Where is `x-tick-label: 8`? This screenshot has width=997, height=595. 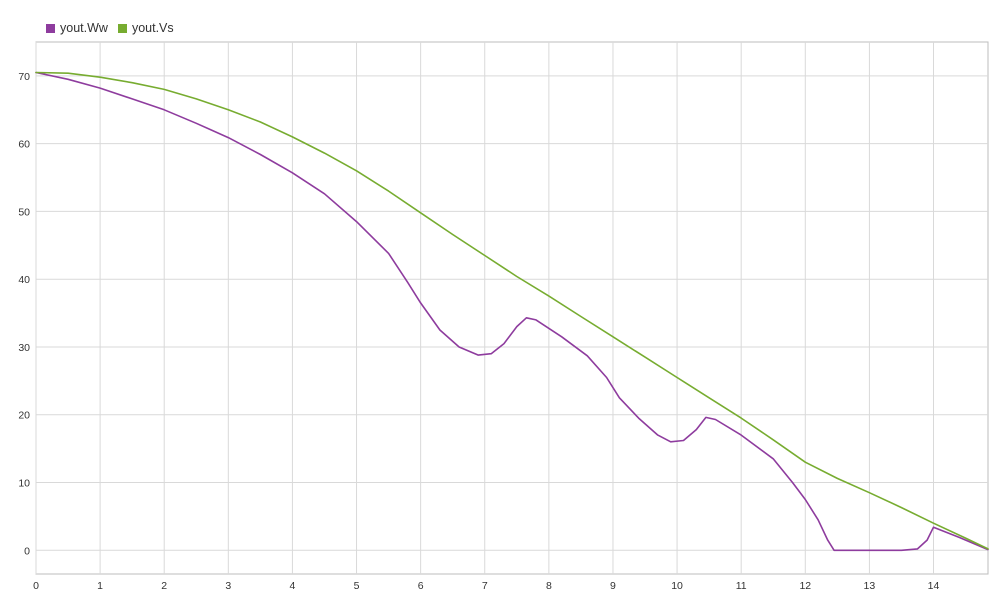
x-tick-label: 8 is located at coordinates (549, 586).